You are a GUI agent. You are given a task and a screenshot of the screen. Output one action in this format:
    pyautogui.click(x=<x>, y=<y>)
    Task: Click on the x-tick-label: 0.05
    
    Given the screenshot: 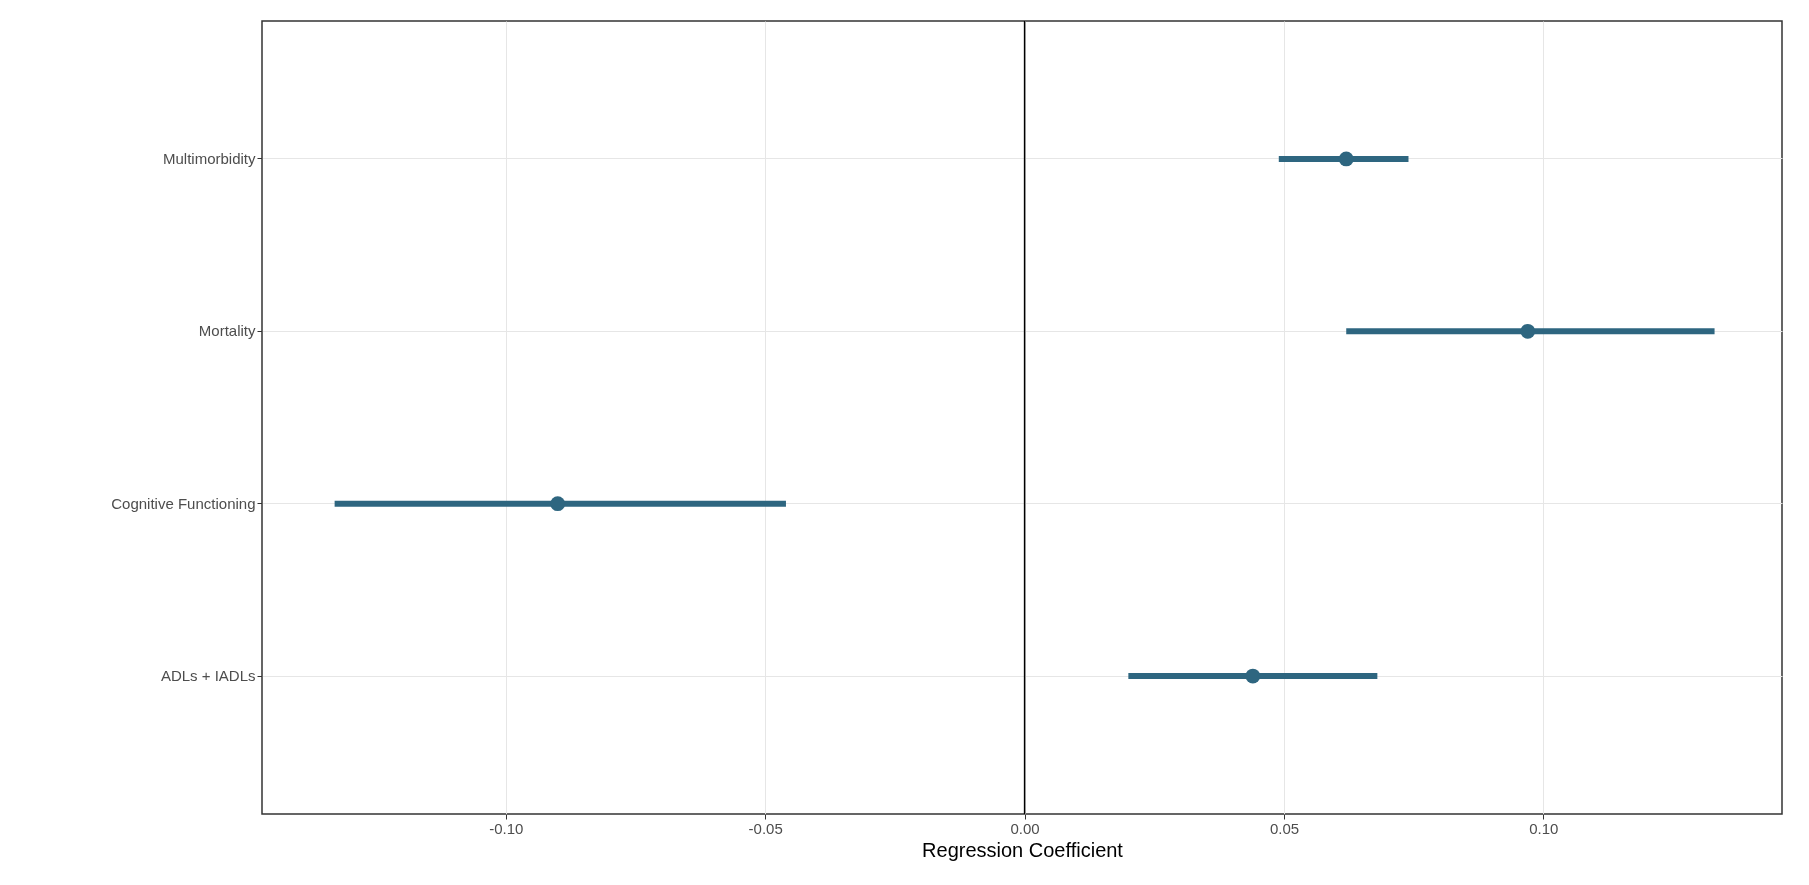 What is the action you would take?
    pyautogui.click(x=1284, y=828)
    